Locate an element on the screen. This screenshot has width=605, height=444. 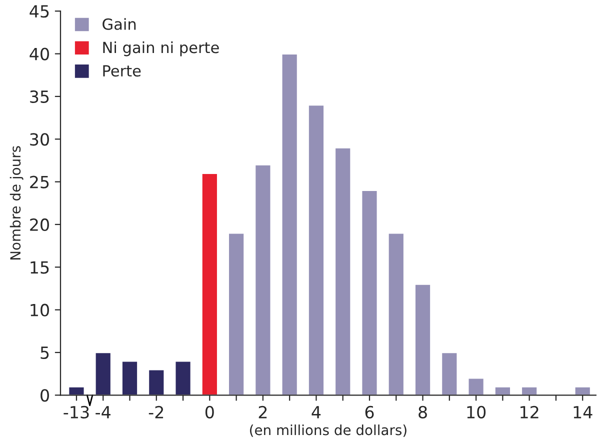
y-tick-label: 35 is located at coordinates (39, 97).